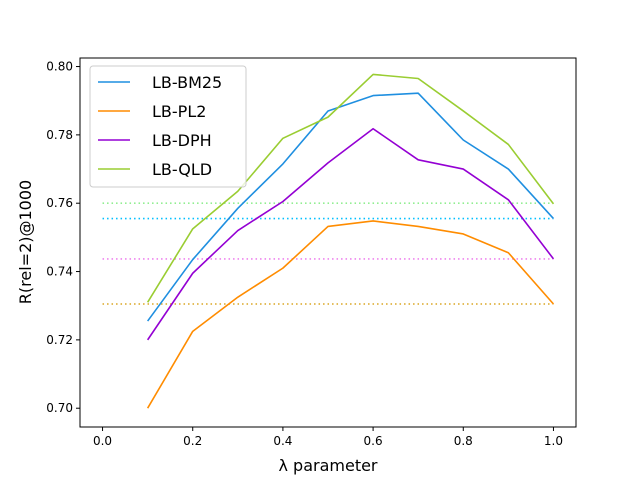 The height and width of the screenshot is (480, 640). Describe the element at coordinates (182, 140) in the screenshot. I see `legend-label: LB-DPH` at that location.